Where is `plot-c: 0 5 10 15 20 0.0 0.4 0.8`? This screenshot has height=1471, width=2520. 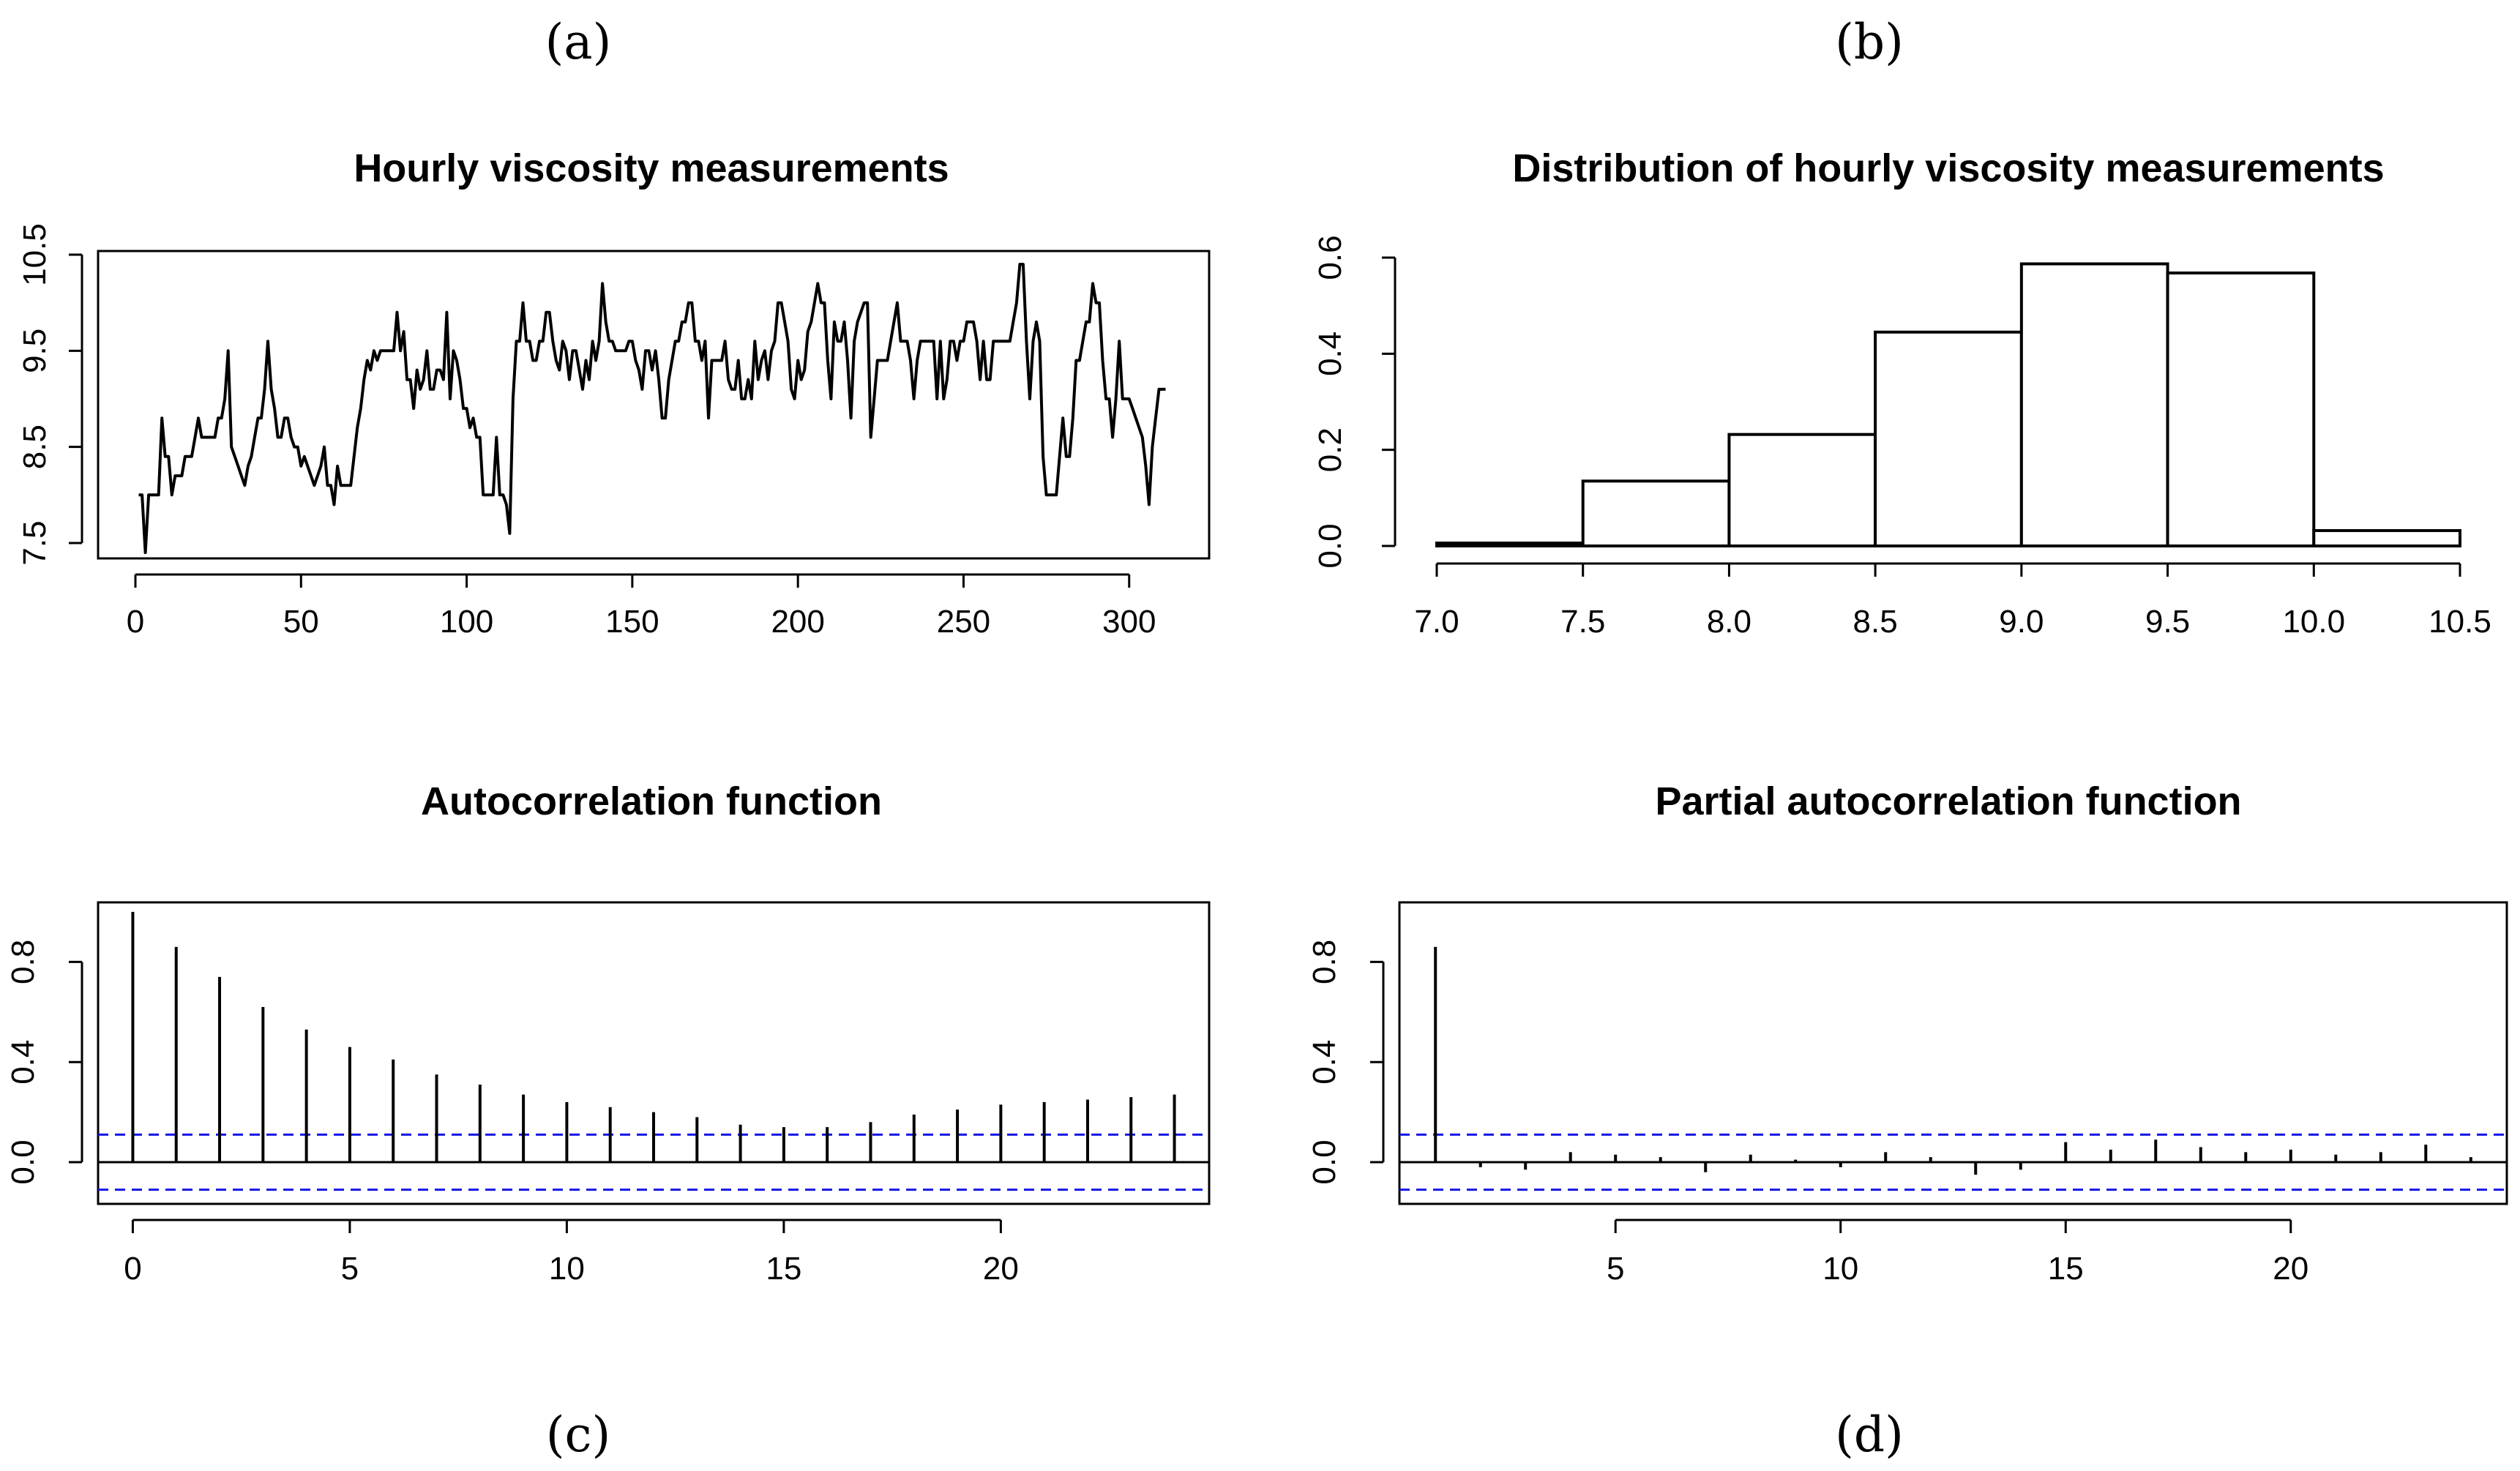 plot-c: 0 5 10 15 20 0.0 0.4 0.8 is located at coordinates (608, 1094).